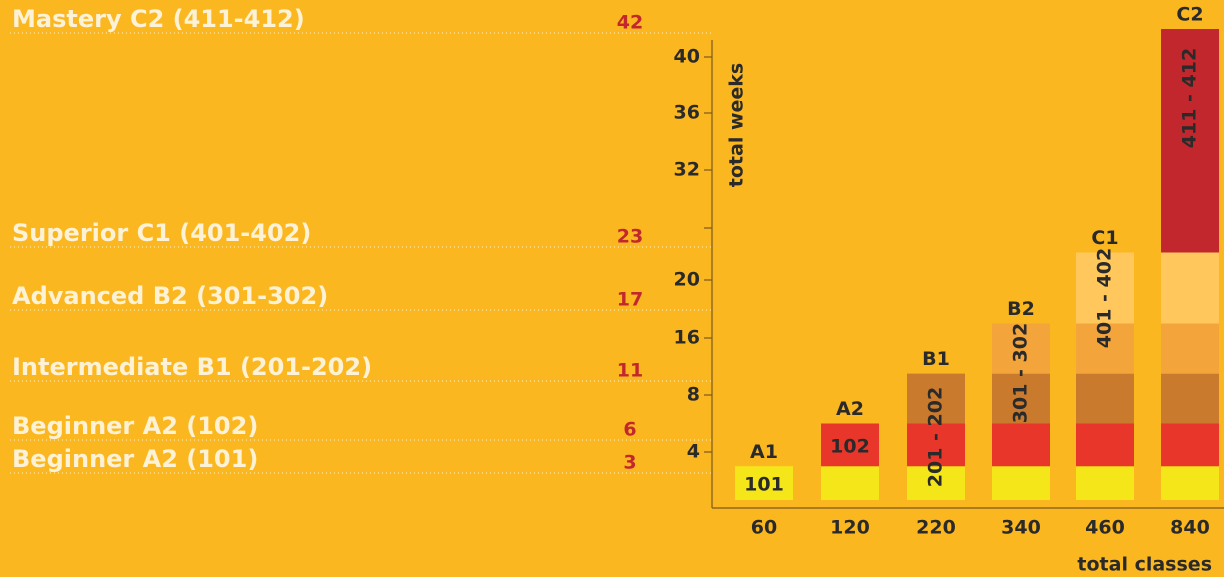 The width and height of the screenshot is (1224, 577). I want to click on bar-code: 201 - 202, so click(936, 437).